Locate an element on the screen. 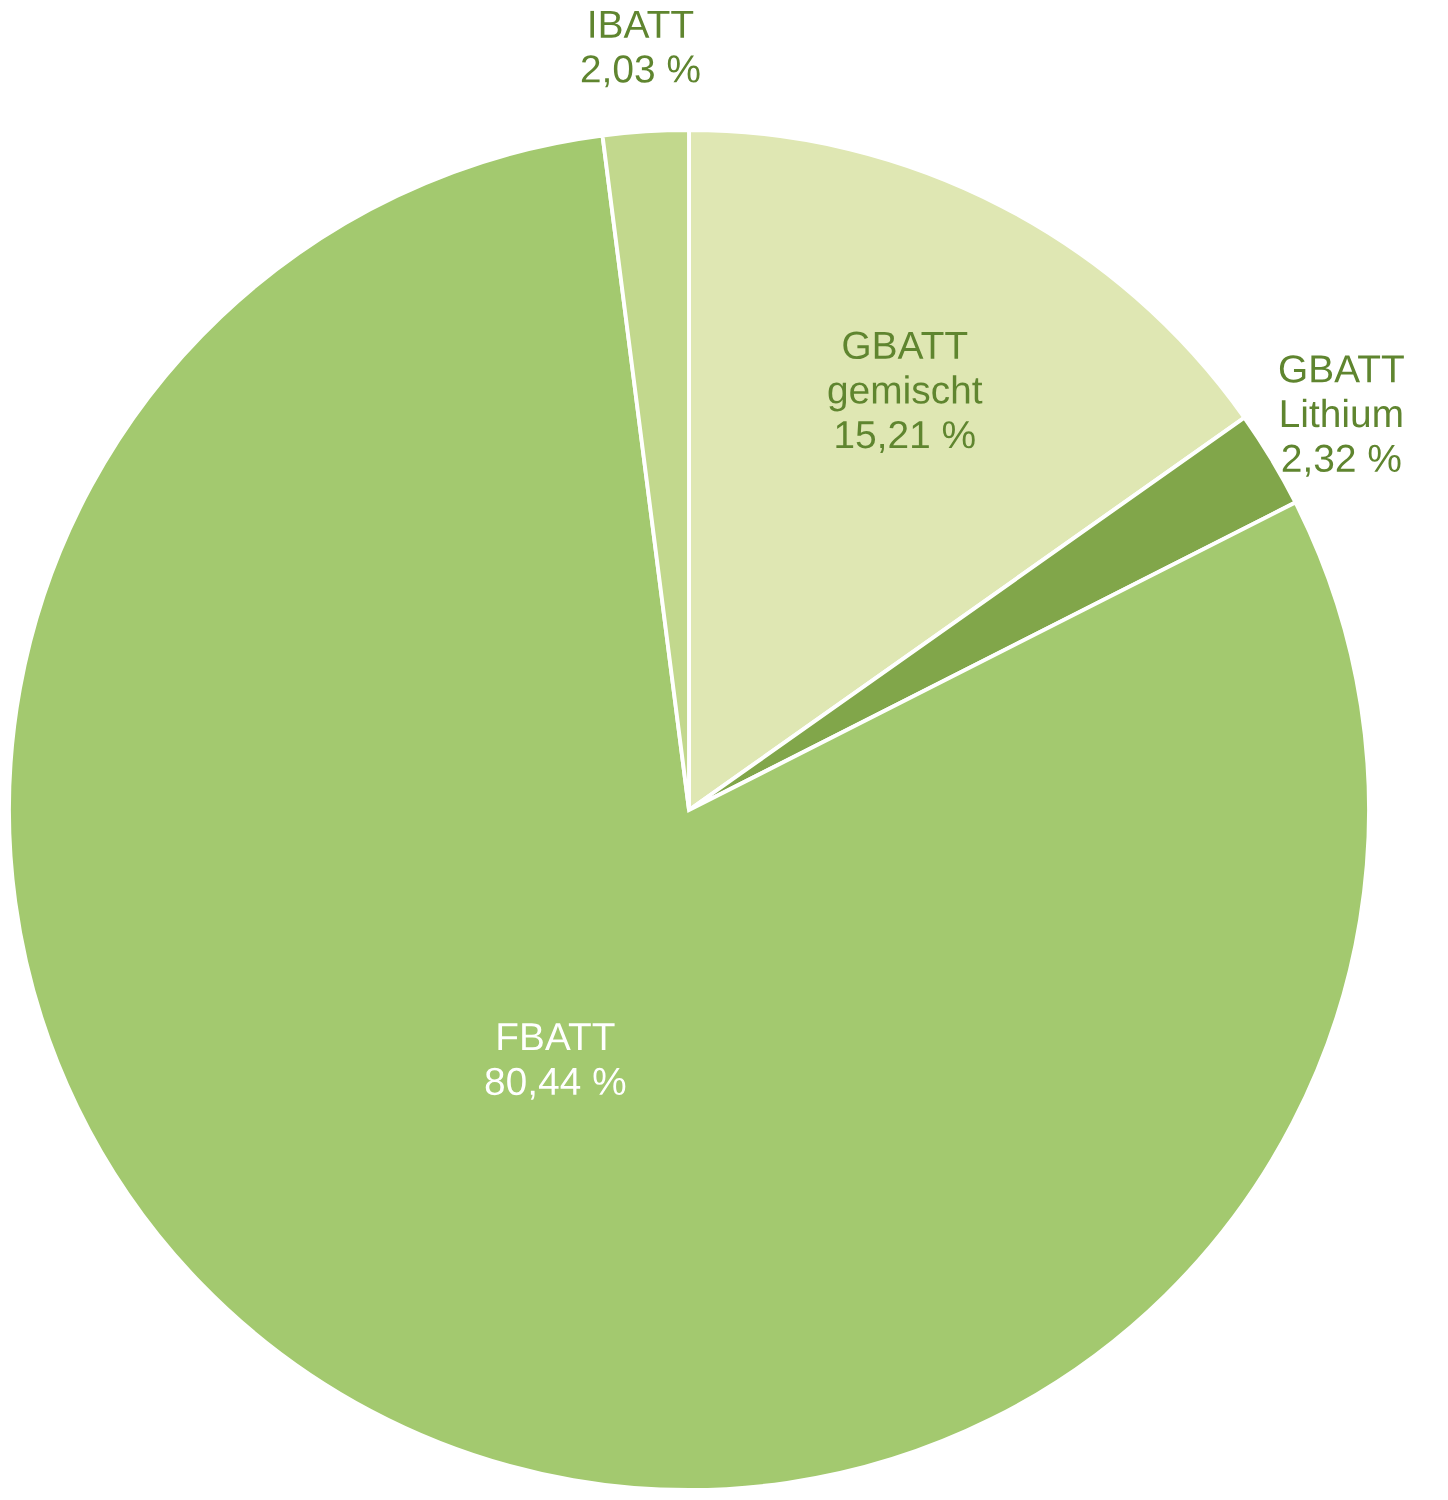 This screenshot has width=1448, height=1500. data-label: 2,03 % is located at coordinates (640, 71).